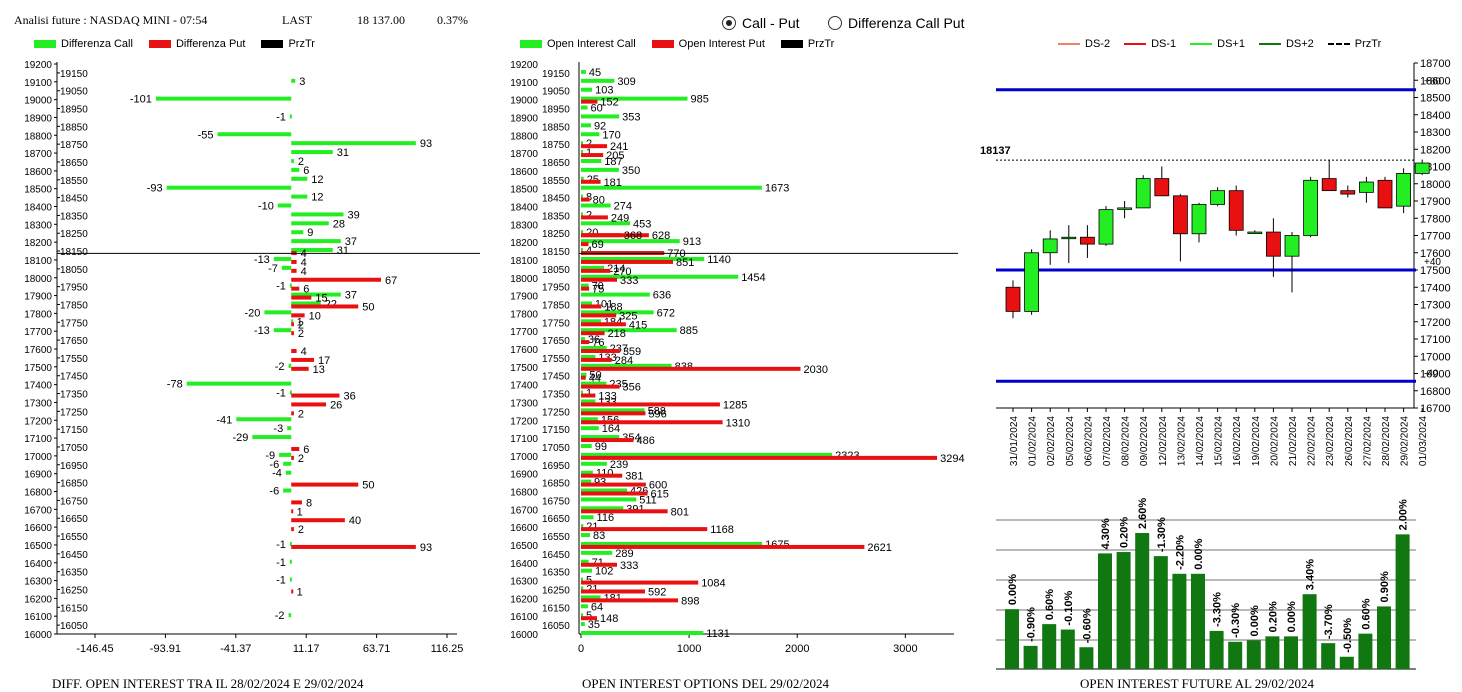 The height and width of the screenshot is (692, 1462). Describe the element at coordinates (595, 376) in the screenshot. I see `bar-label: 50` at that location.